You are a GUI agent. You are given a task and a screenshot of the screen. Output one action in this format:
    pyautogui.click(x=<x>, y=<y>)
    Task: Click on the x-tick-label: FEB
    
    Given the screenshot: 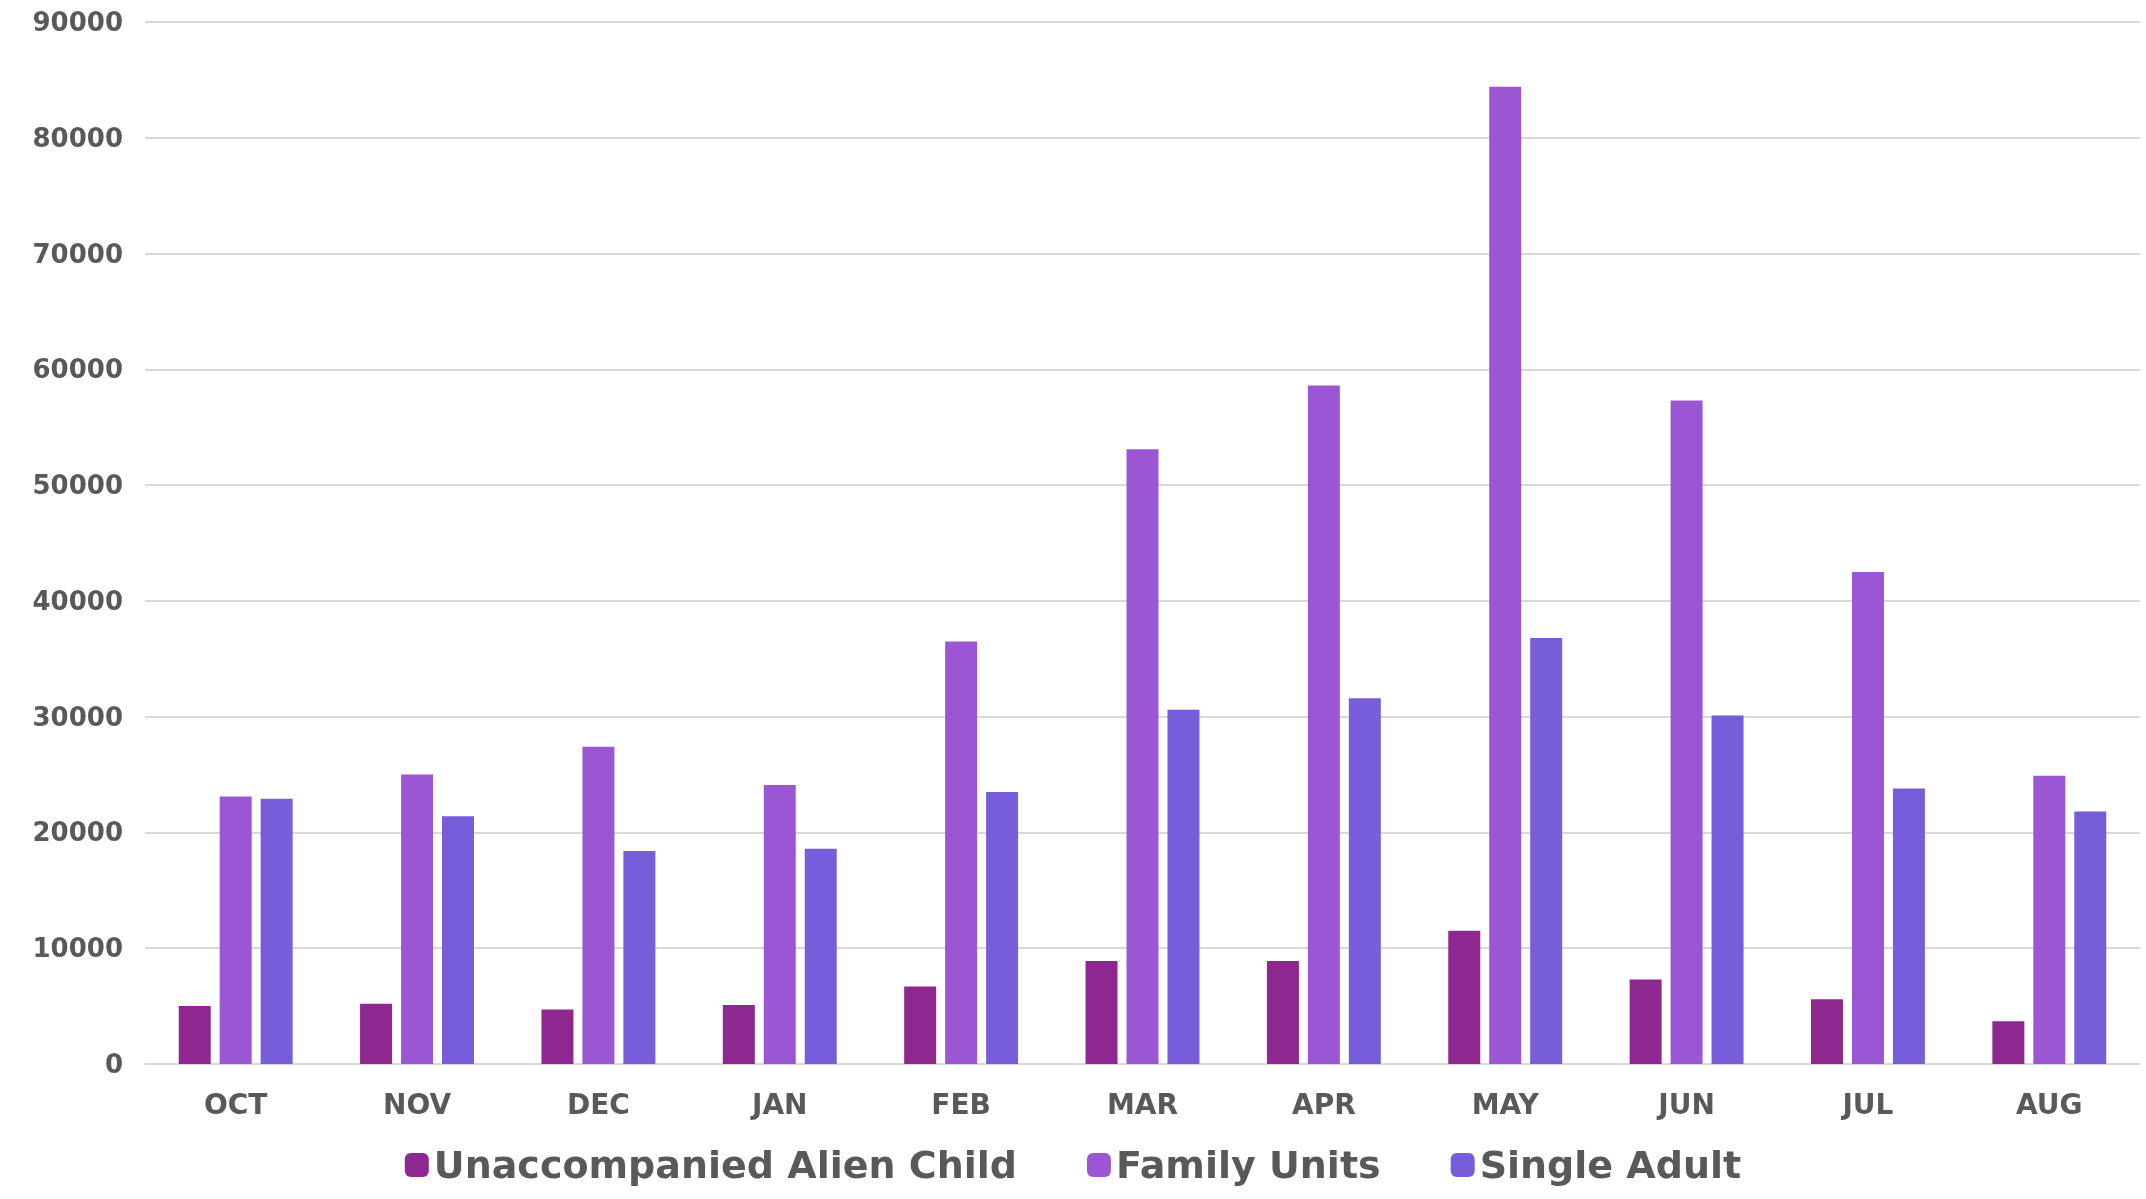 What is the action you would take?
    pyautogui.click(x=961, y=1104)
    